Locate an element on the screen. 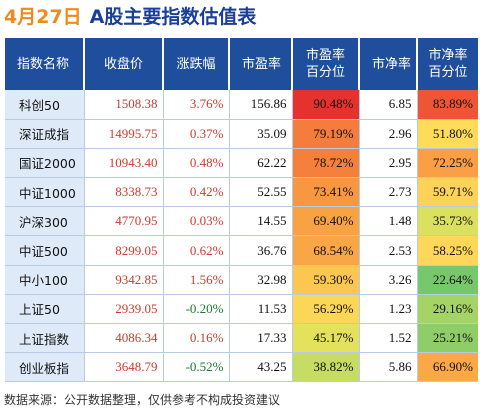  pe-cell: 32.98 is located at coordinates (261, 280).